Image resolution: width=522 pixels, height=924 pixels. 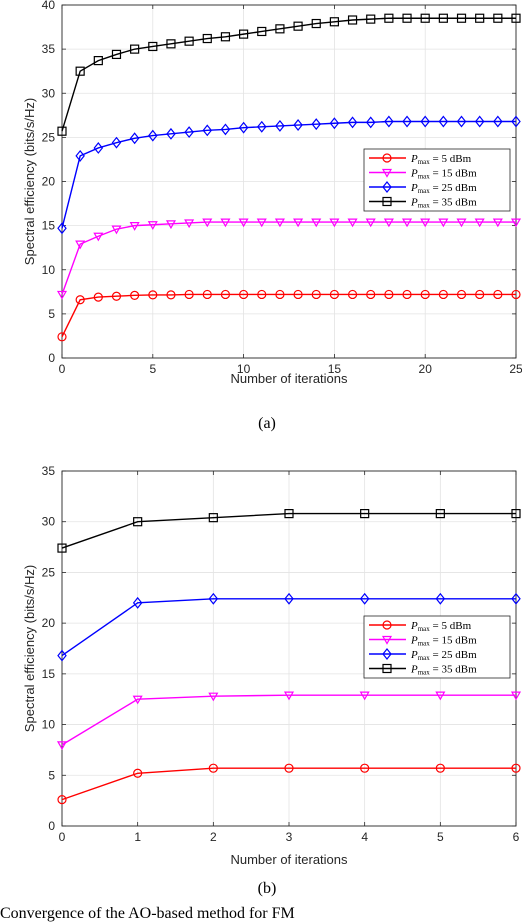 What do you see at coordinates (244, 369) in the screenshot?
I see `x-tick-label: 10` at bounding box center [244, 369].